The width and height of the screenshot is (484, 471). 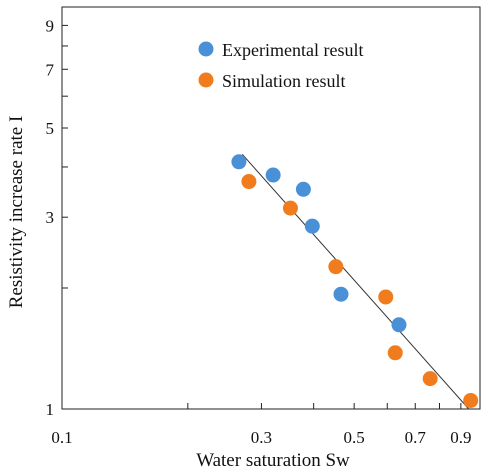 I want to click on y-tick-label: 3, so click(x=50, y=217).